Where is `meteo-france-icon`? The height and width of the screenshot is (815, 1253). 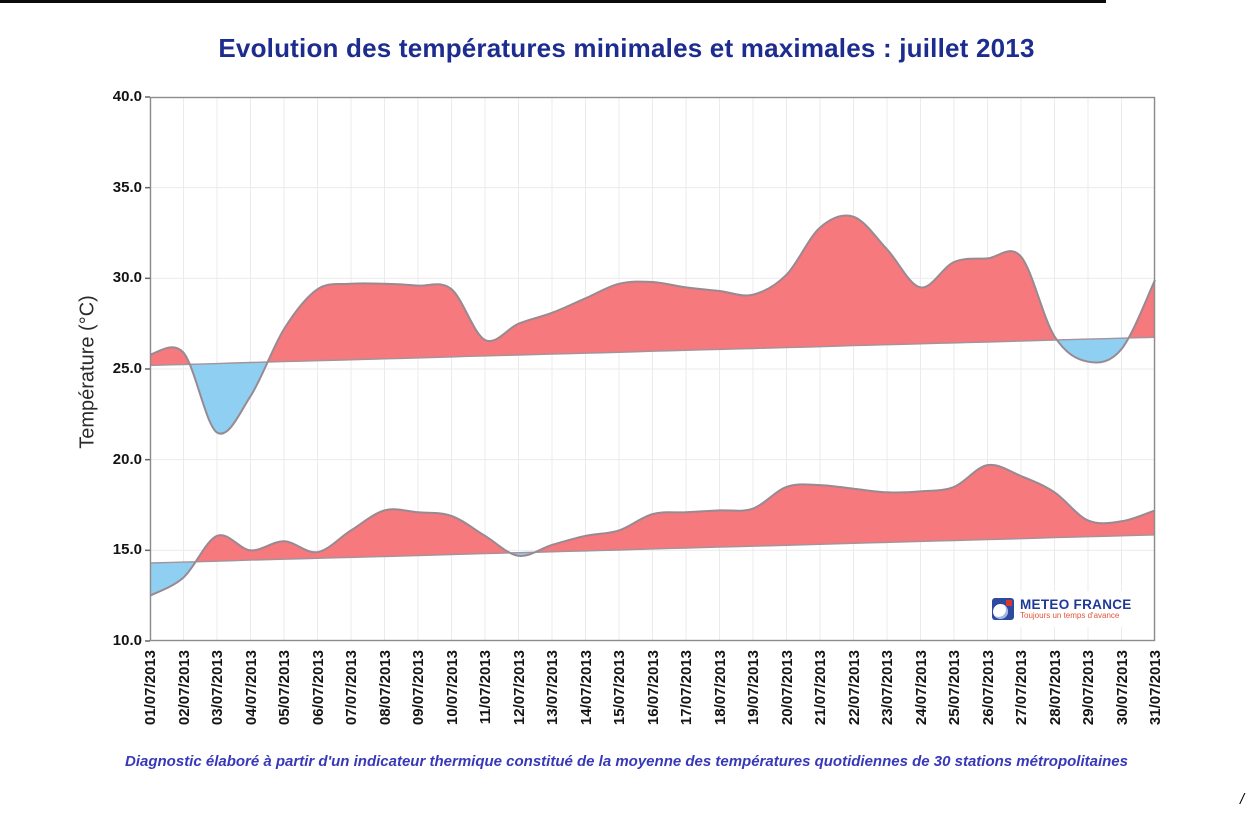 meteo-france-icon is located at coordinates (1003, 609).